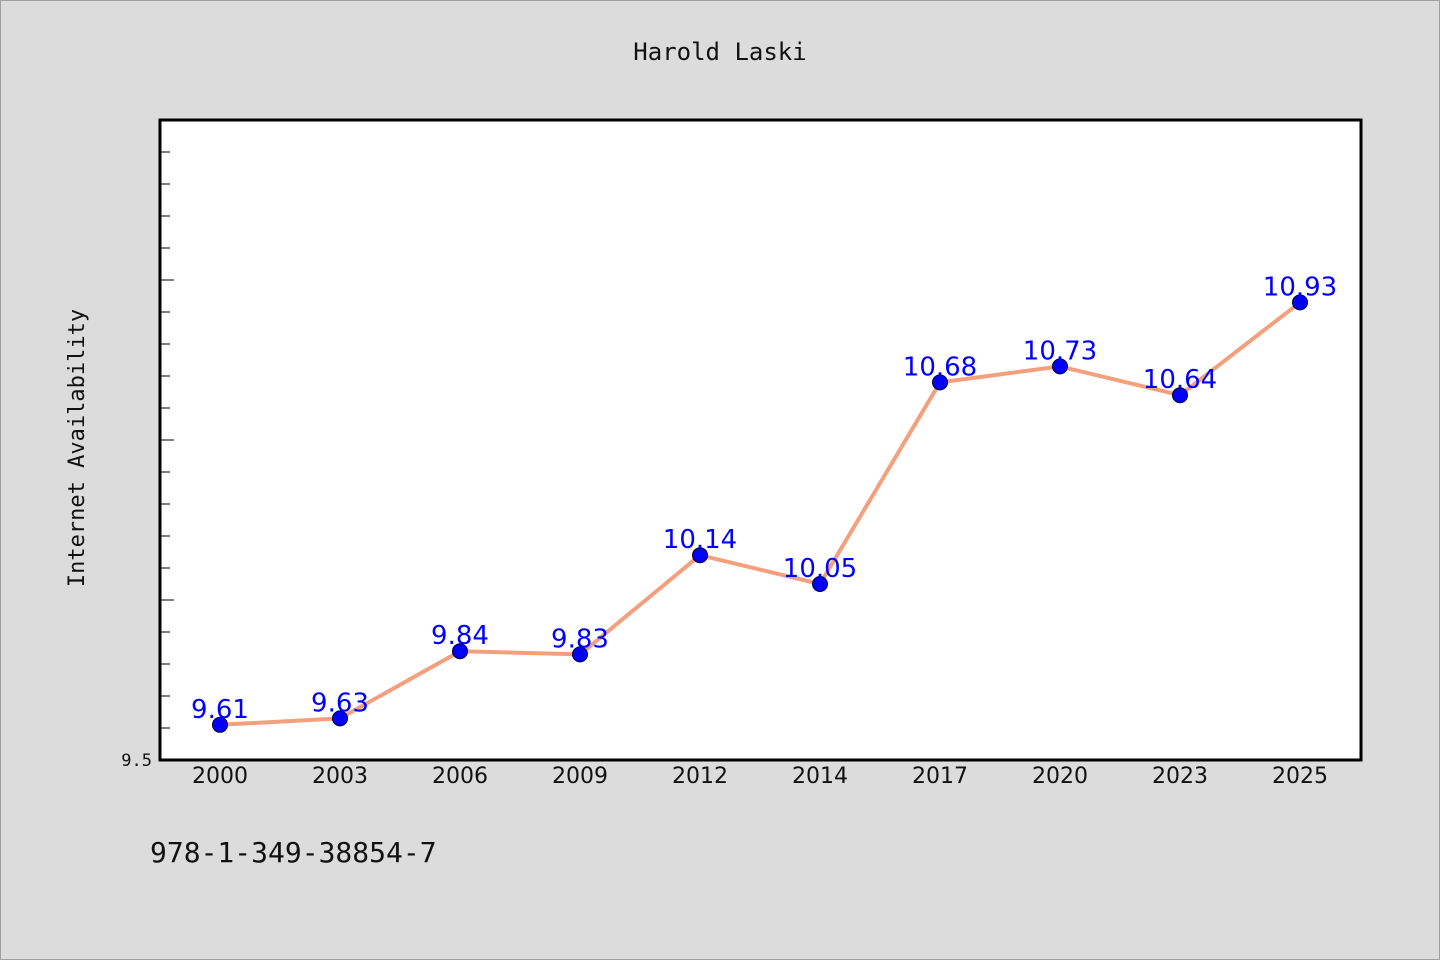  I want to click on y-tick-label: 9.5, so click(136, 761).